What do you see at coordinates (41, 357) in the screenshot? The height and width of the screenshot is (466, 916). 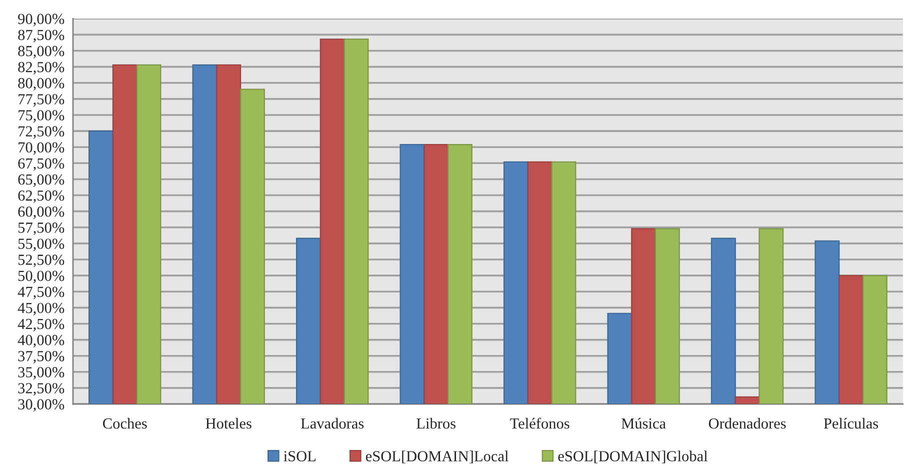 I see `y-tick-label: 37,50%` at bounding box center [41, 357].